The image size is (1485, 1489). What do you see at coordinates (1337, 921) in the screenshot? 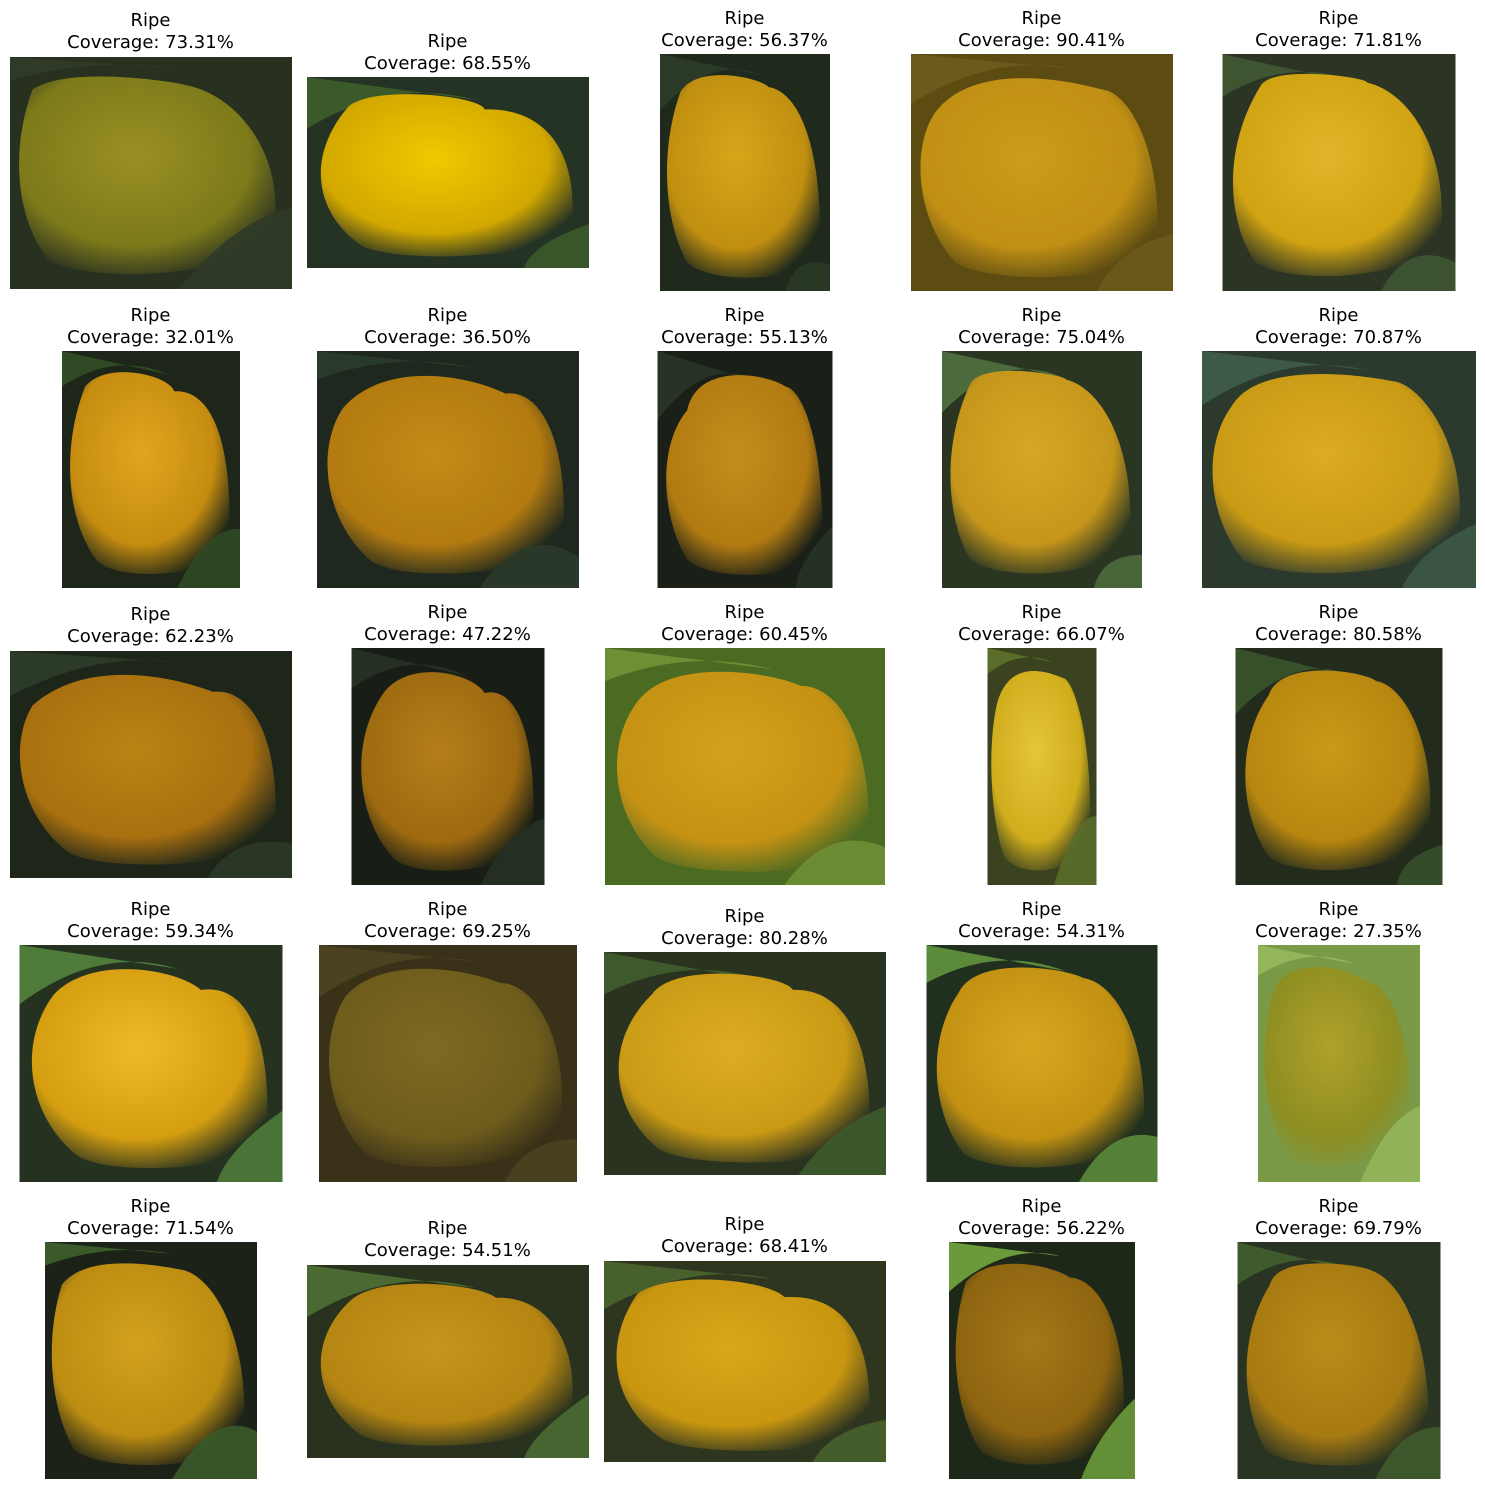
I see `cell-title: Ripe Coverage: 27.35%` at bounding box center [1337, 921].